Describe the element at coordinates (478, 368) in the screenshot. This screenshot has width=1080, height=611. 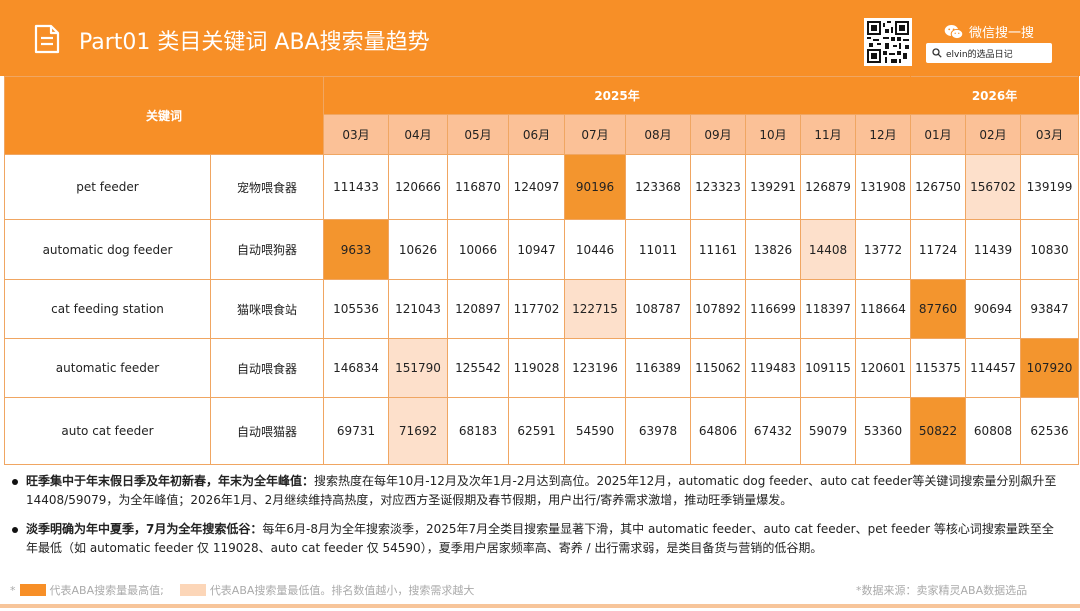
I see `value-cell: 125542` at that location.